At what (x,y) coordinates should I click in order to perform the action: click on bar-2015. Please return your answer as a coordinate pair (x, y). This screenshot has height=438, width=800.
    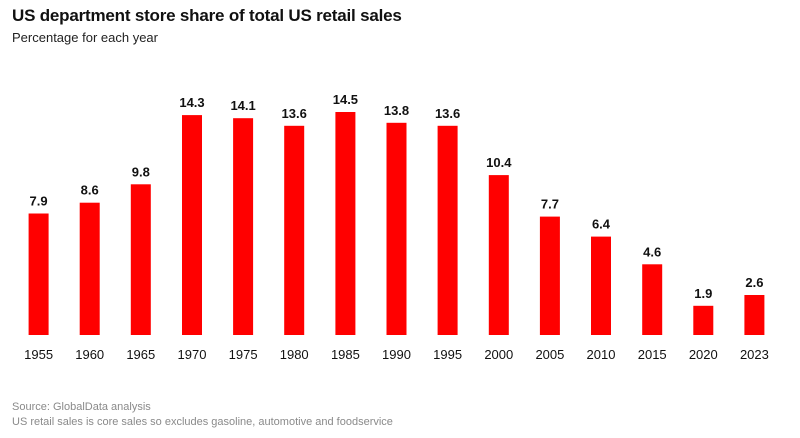
    Looking at the image, I should click on (652, 299).